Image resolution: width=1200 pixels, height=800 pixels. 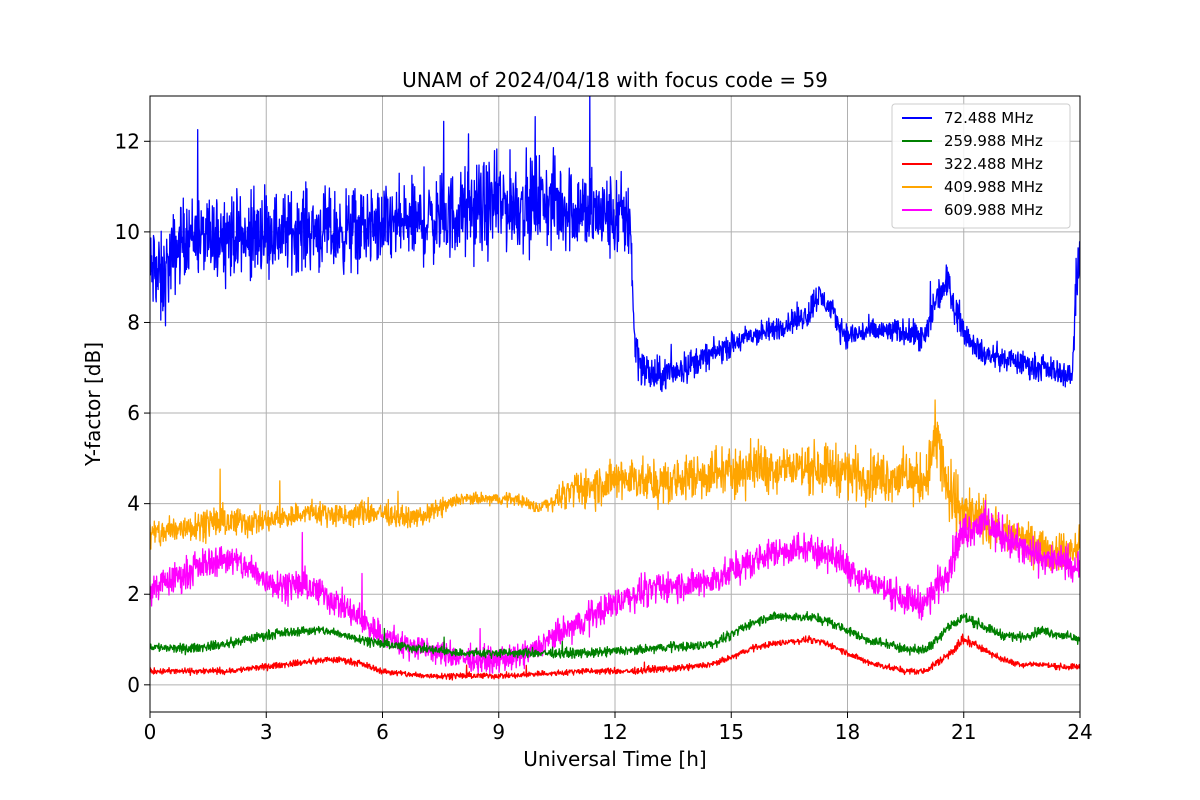 What do you see at coordinates (127, 141) in the screenshot?
I see `y-tick-label: 12` at bounding box center [127, 141].